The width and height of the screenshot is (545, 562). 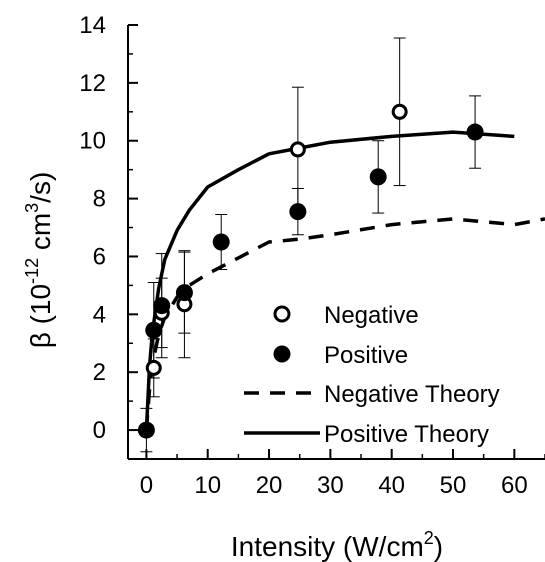 What do you see at coordinates (412, 394) in the screenshot?
I see `legend-label-negative-theory: Negative Theory` at bounding box center [412, 394].